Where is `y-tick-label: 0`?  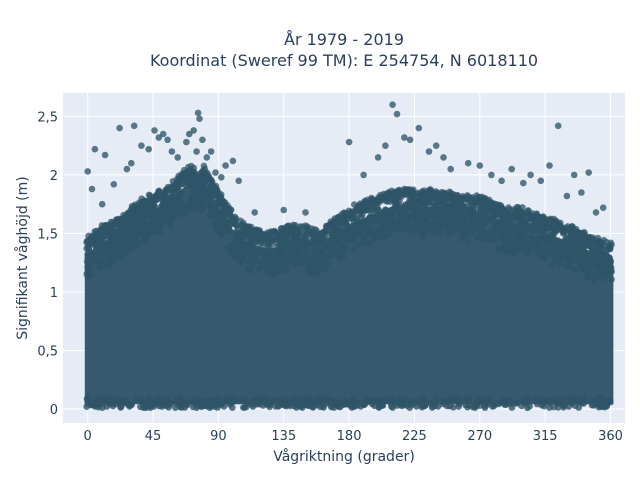 y-tick-label: 0 is located at coordinates (54, 410).